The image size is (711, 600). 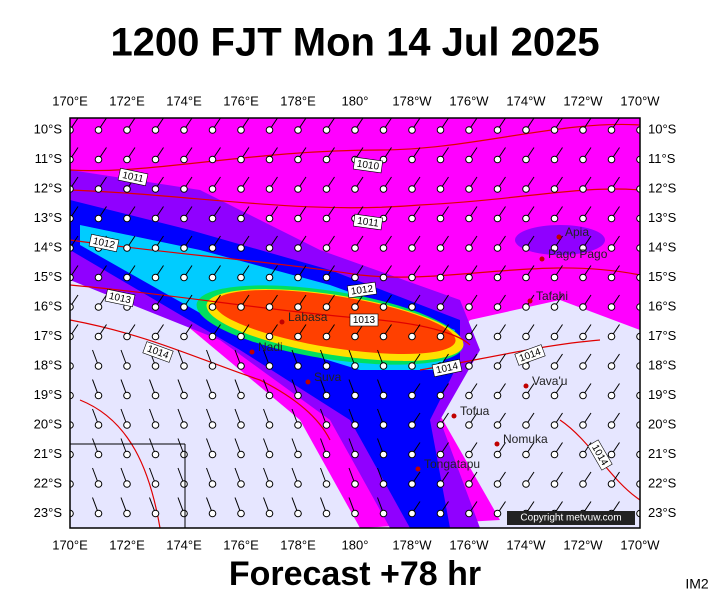 What do you see at coordinates (367, 223) in the screenshot?
I see `isobar-label-text: 1011` at bounding box center [367, 223].